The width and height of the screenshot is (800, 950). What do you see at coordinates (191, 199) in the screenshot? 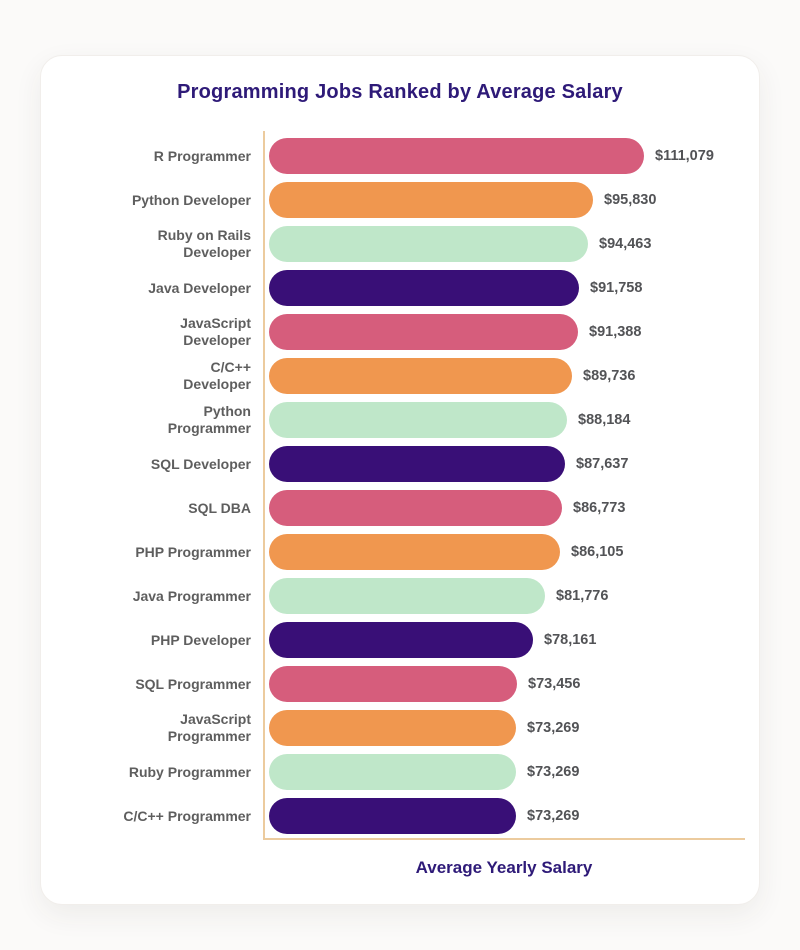
I see `category-label: Python Developer` at bounding box center [191, 199].